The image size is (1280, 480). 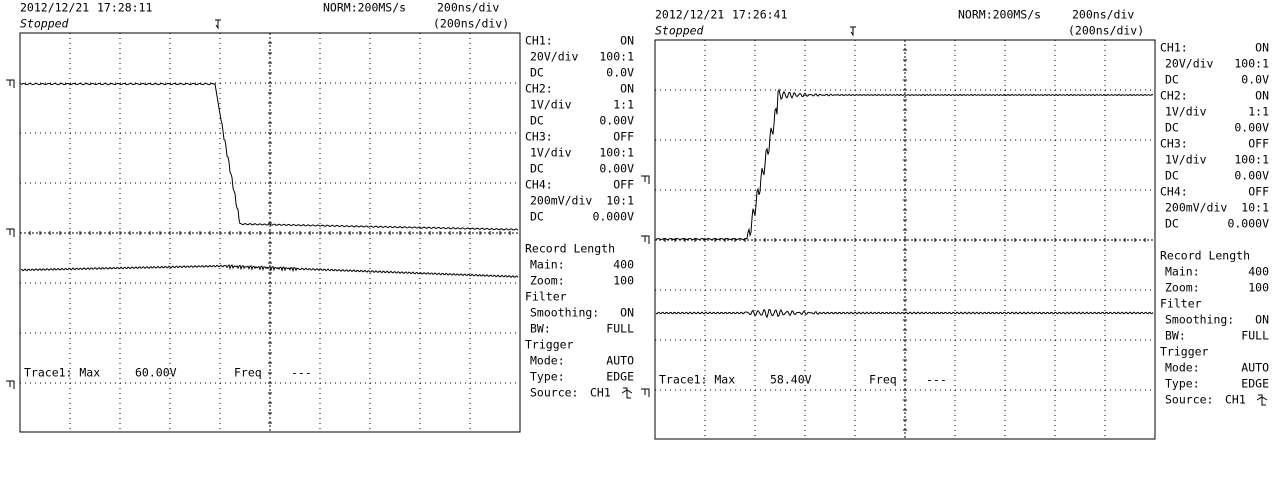 I want to click on filter-label: Smoothing:, so click(x=1199, y=320).